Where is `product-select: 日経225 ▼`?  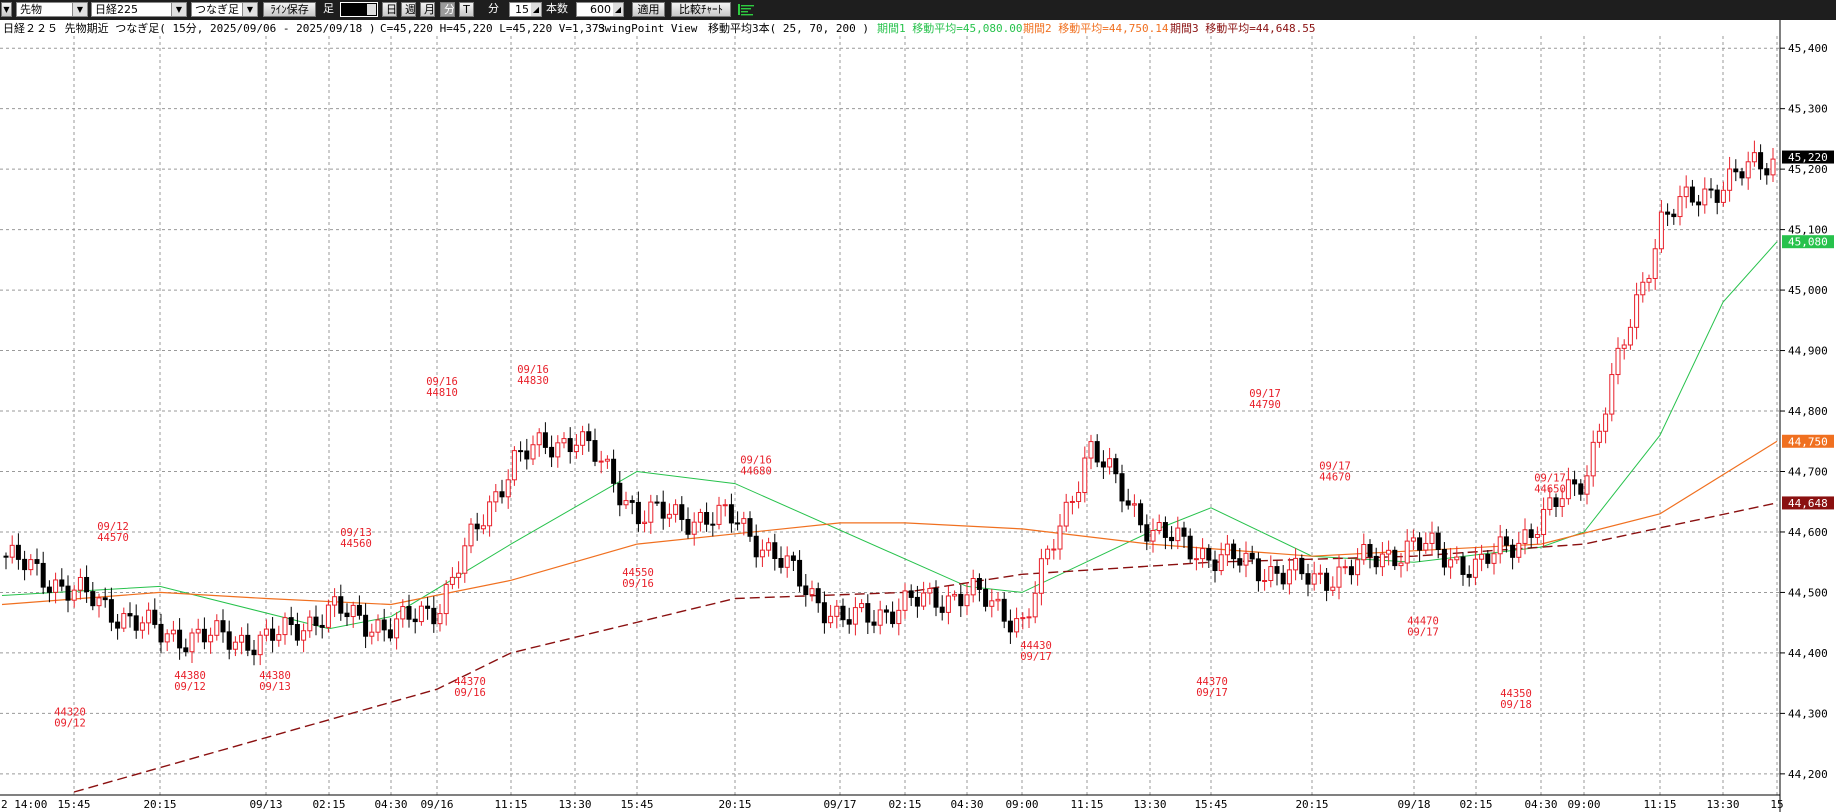 product-select: 日経225 ▼ is located at coordinates (139, 9).